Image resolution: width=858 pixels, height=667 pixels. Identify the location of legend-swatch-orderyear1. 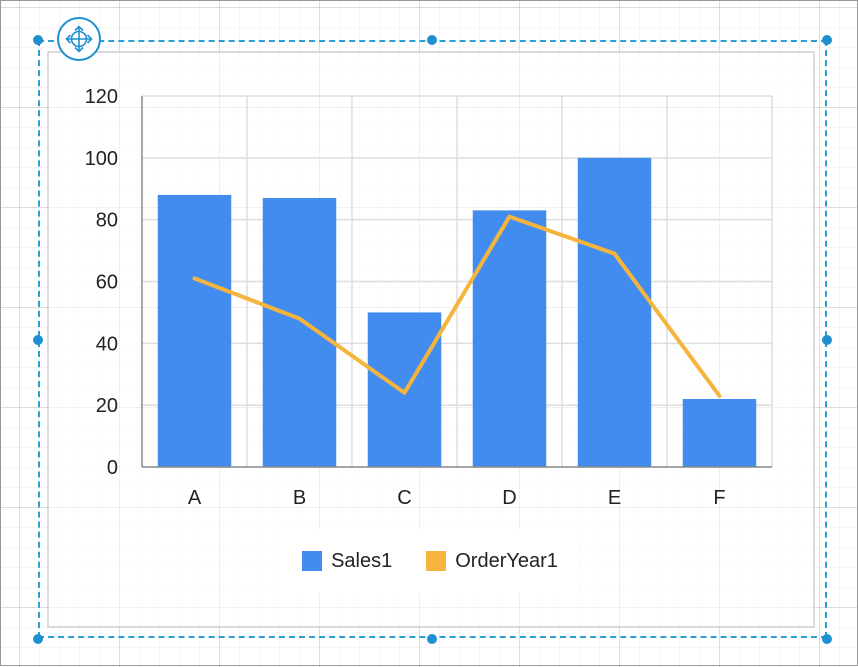
(436, 561).